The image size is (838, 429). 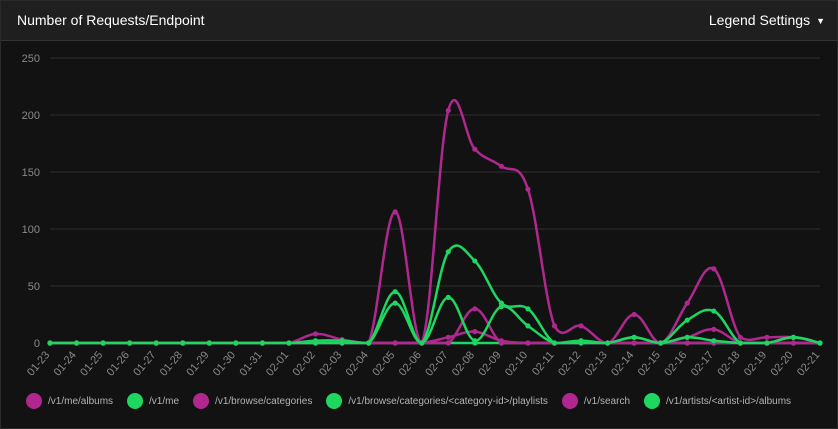 I want to click on legend-label: /v1/artists/<artist-id>/albums, so click(x=729, y=401).